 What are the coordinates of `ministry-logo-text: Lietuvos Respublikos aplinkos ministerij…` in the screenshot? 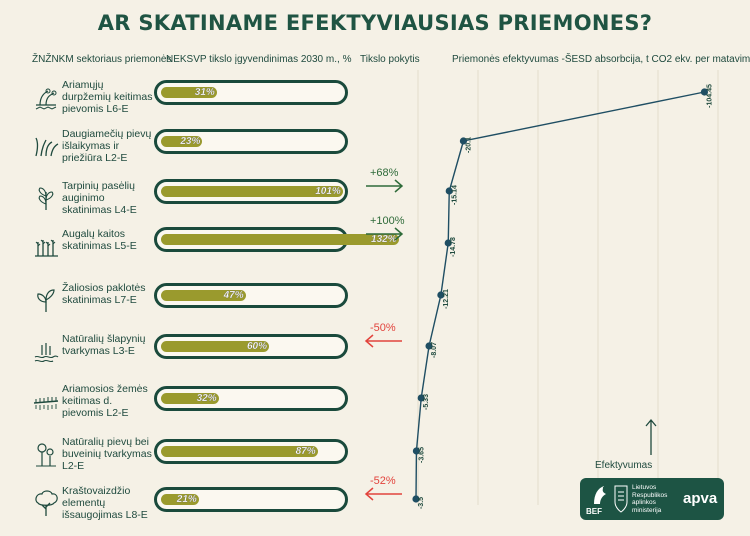 It's located at (650, 499).